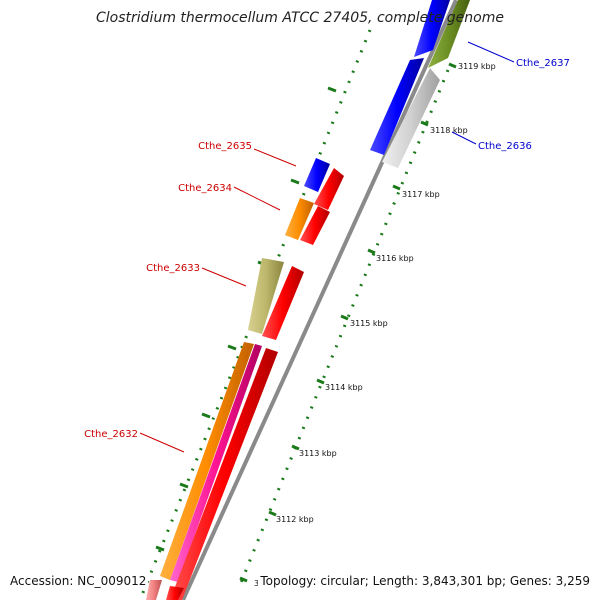 The height and width of the screenshot is (600, 600). I want to click on gene-pink, so click(216, 463).